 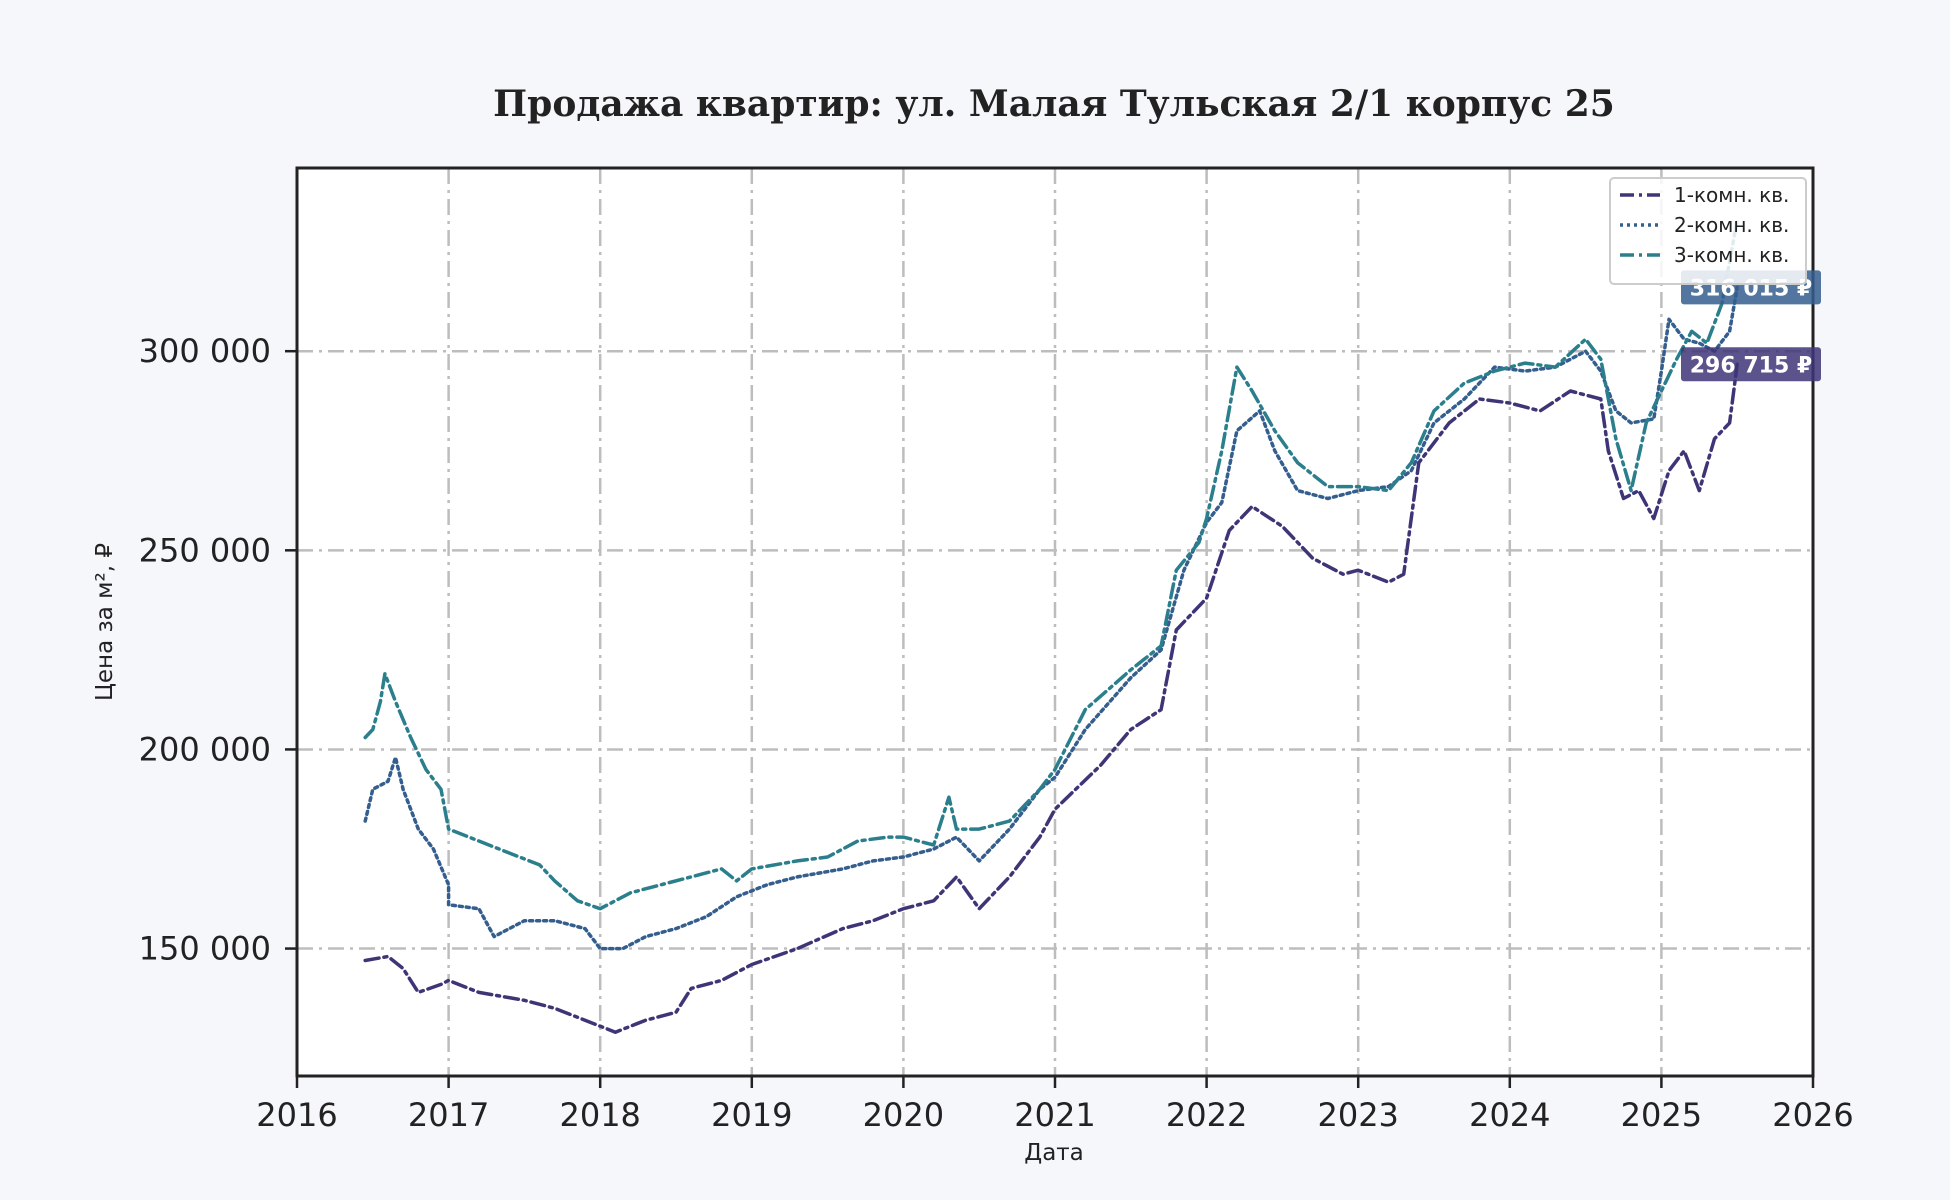 I want to click on y-tick-label: 300 000, so click(x=205, y=351).